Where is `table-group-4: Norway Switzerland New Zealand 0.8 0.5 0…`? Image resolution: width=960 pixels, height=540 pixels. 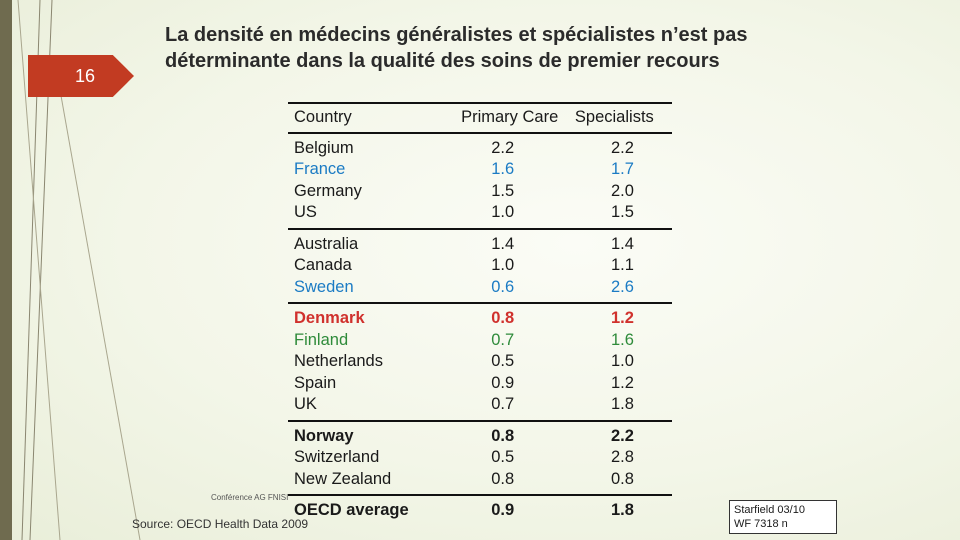
table-group-4: Norway Switzerland New Zealand 0.8 0.5 0… is located at coordinates (480, 458).